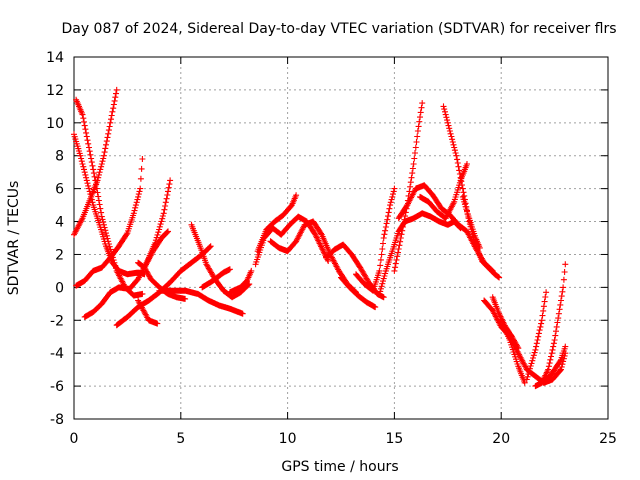 The height and width of the screenshot is (480, 640). I want to click on series-markers-sat-ab, so click(513, 351).